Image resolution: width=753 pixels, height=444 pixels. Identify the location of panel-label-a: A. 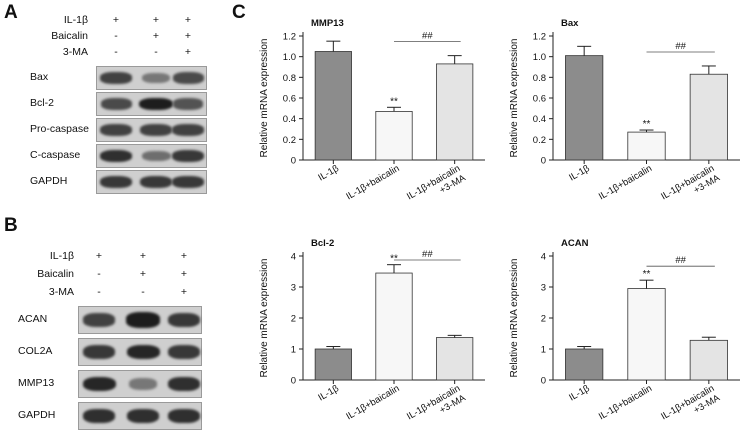
(11, 12).